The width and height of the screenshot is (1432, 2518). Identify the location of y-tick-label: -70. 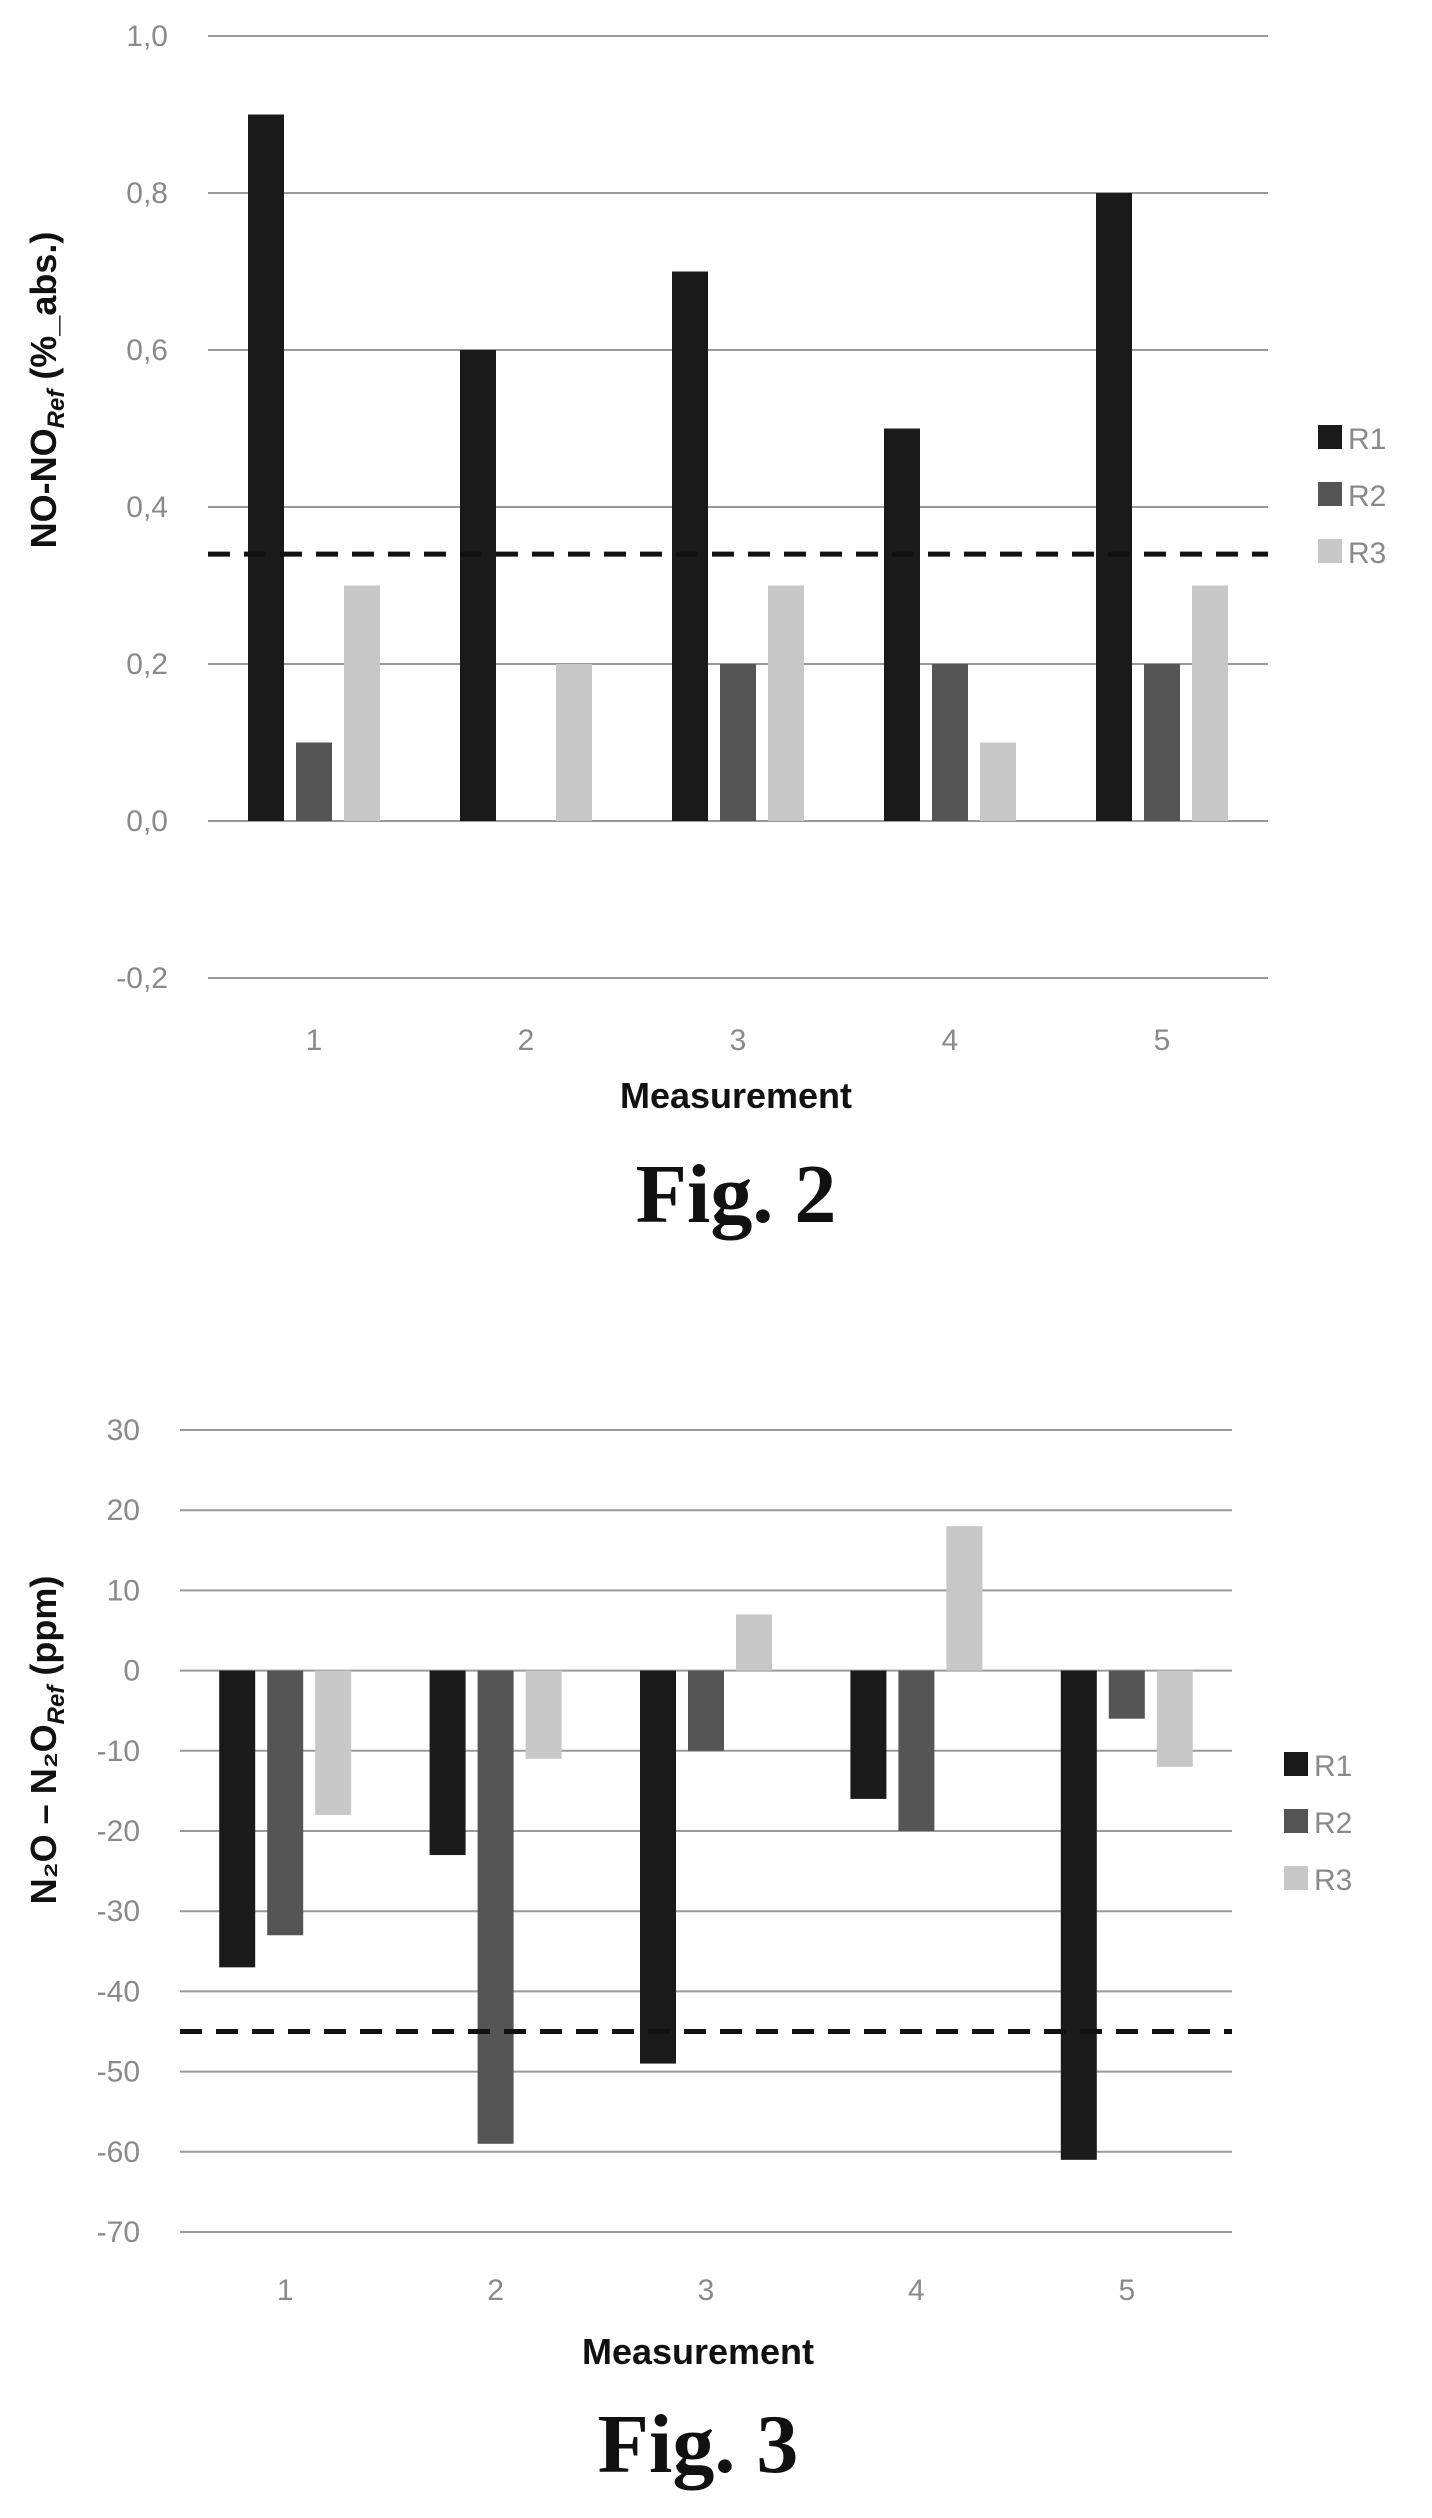
(118, 2232).